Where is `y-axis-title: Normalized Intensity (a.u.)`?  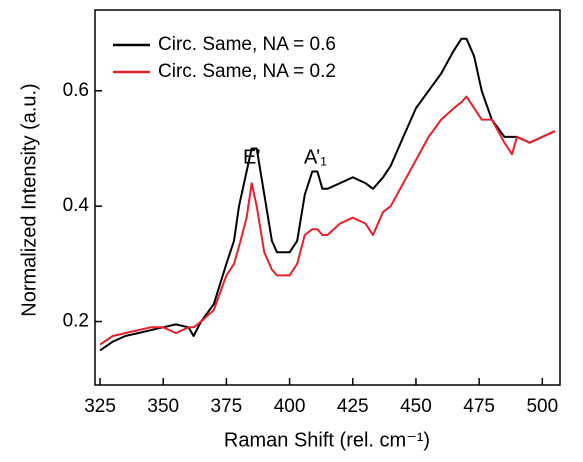
y-axis-title: Normalized Intensity (a.u.) is located at coordinates (29, 199).